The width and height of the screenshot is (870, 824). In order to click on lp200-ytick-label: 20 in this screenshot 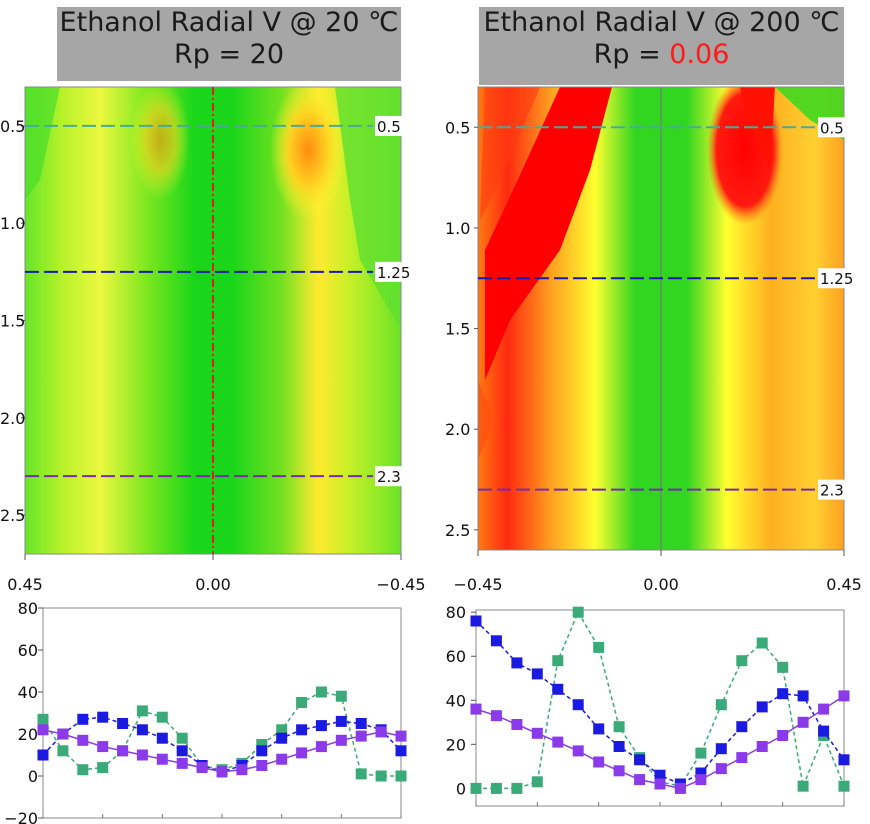, I will do `click(456, 744)`.